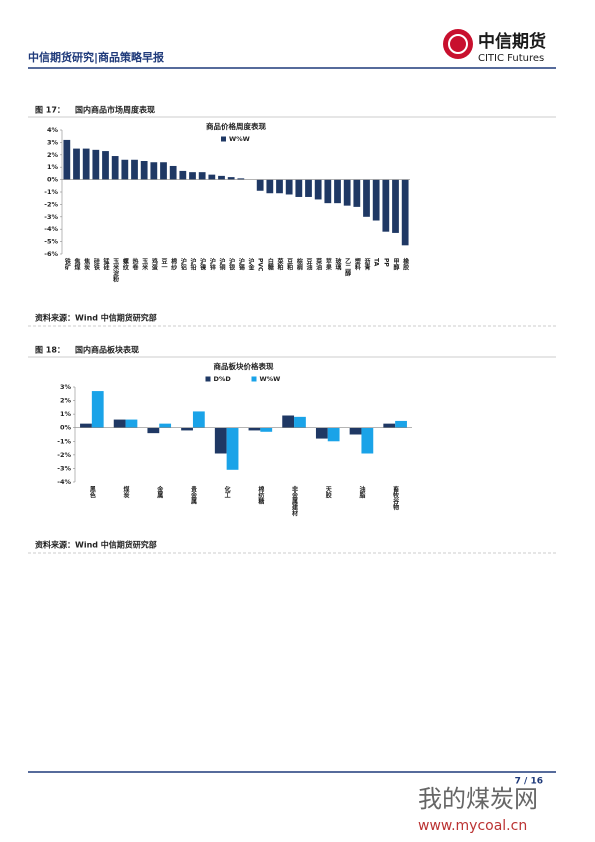 The image size is (595, 842). What do you see at coordinates (115, 270) in the screenshot?
I see `x-tick-label: 玉米淀粉` at bounding box center [115, 270].